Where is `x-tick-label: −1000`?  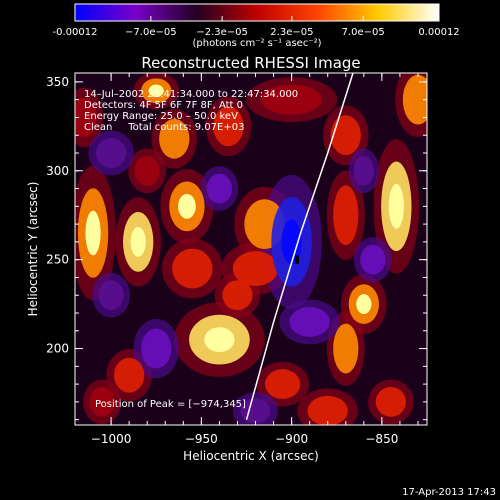
x-tick-label: −1000 is located at coordinates (111, 439).